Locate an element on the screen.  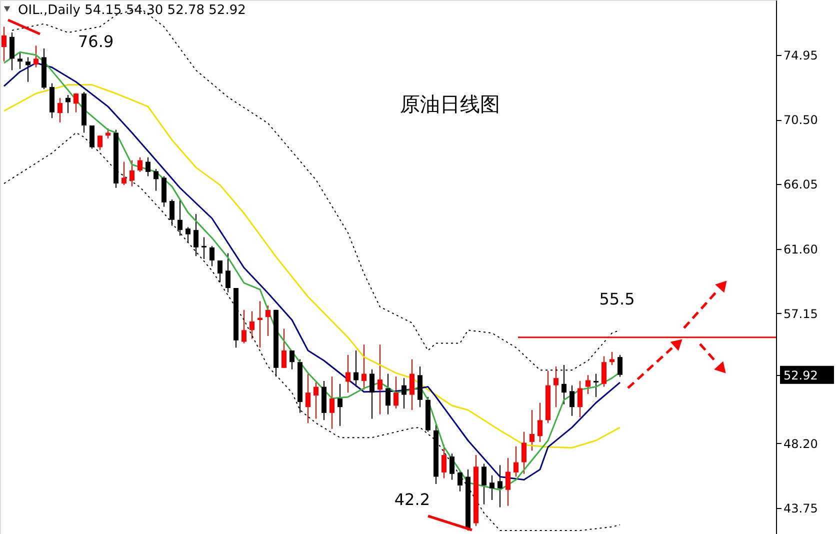
y-tick-label: 43.75 is located at coordinates (801, 509).